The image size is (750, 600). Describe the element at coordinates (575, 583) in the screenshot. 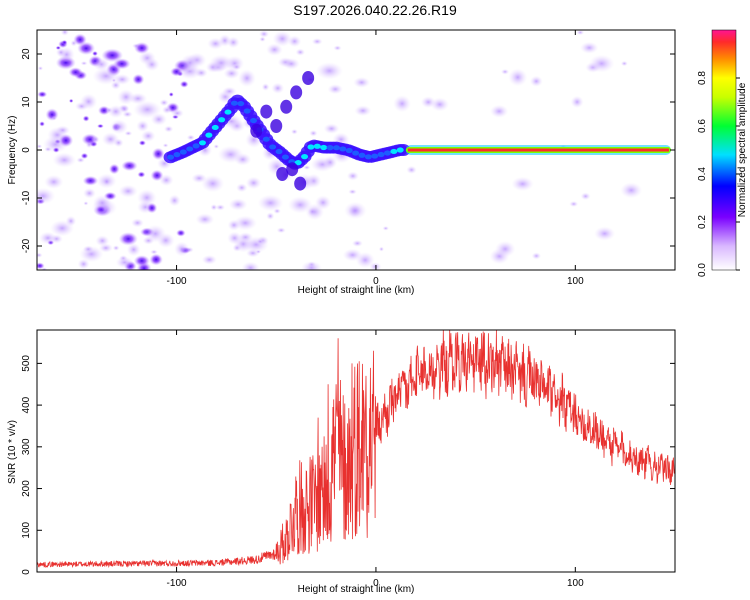

I see `snr-x-tick-label: 100` at that location.